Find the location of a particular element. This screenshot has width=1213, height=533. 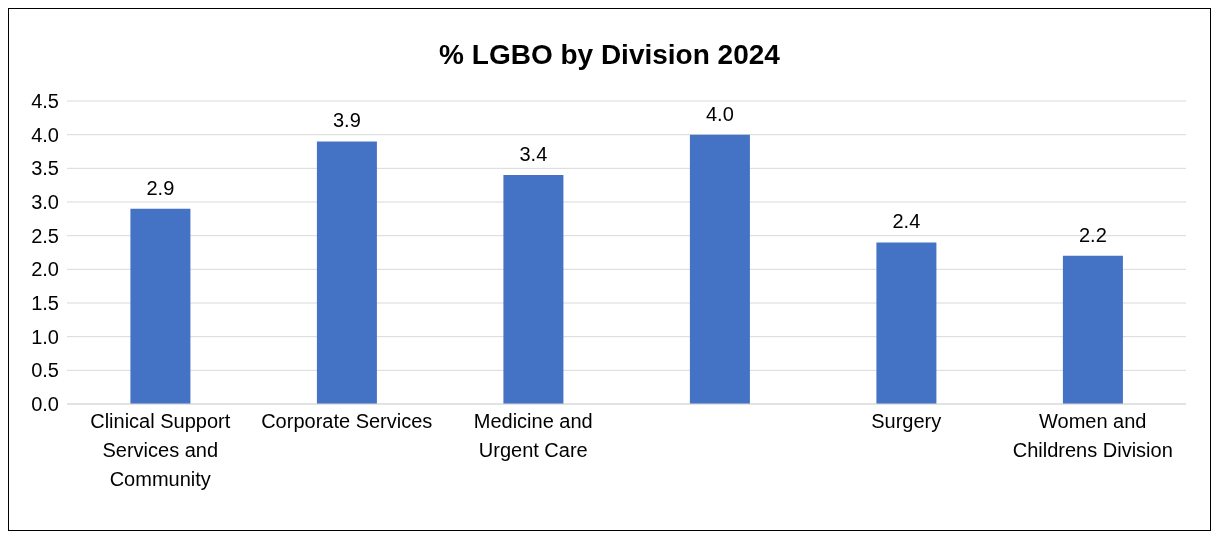

y-tick-label: 0.5 is located at coordinates (45, 370).